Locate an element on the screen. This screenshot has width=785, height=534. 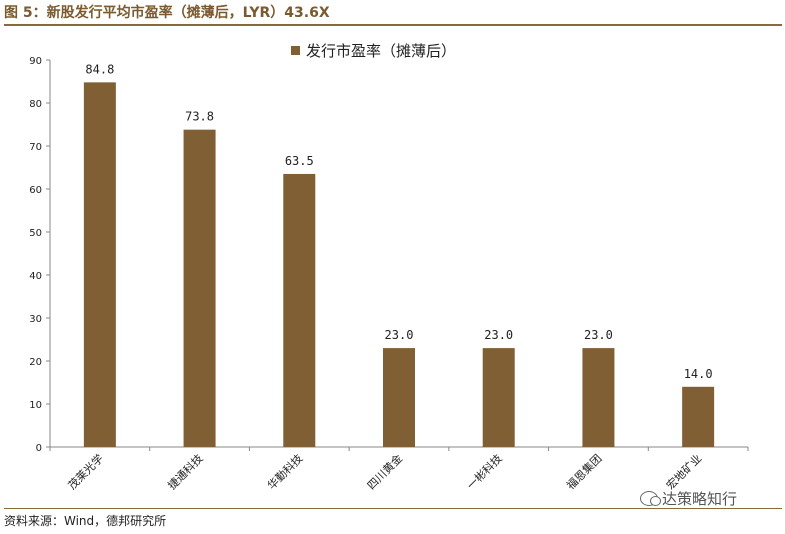
y-tick-label: 50 is located at coordinates (35, 233).